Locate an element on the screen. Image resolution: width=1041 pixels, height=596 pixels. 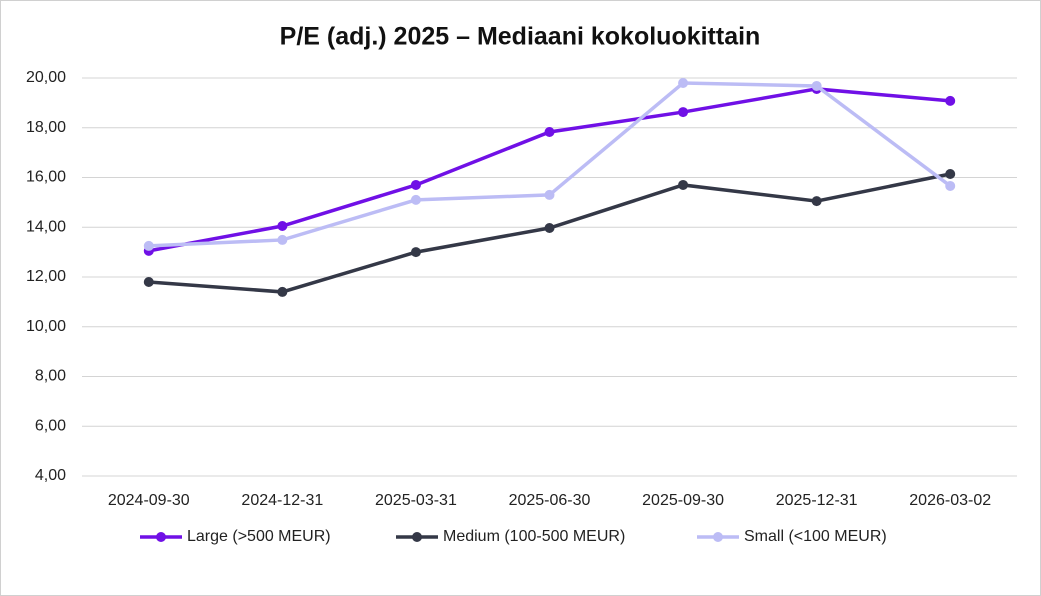
y-tick-label: 6,00 is located at coordinates (50, 425).